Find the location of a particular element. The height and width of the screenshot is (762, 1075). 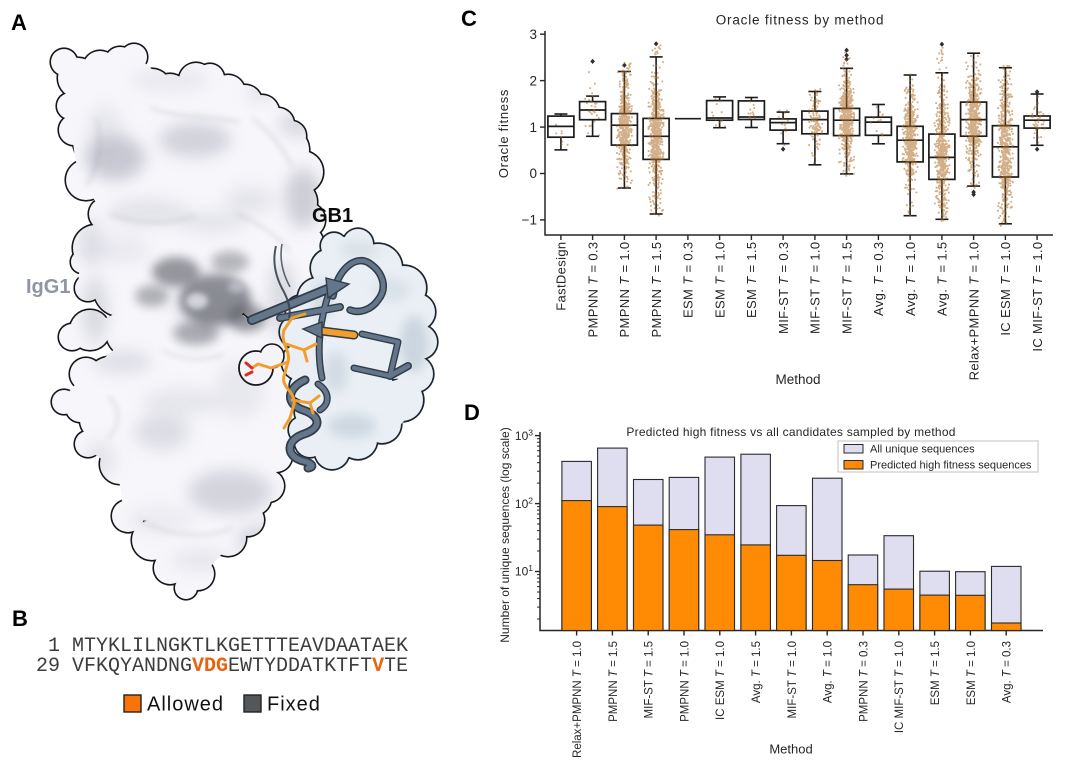

svg-text: C is located at coordinates (469, 18).